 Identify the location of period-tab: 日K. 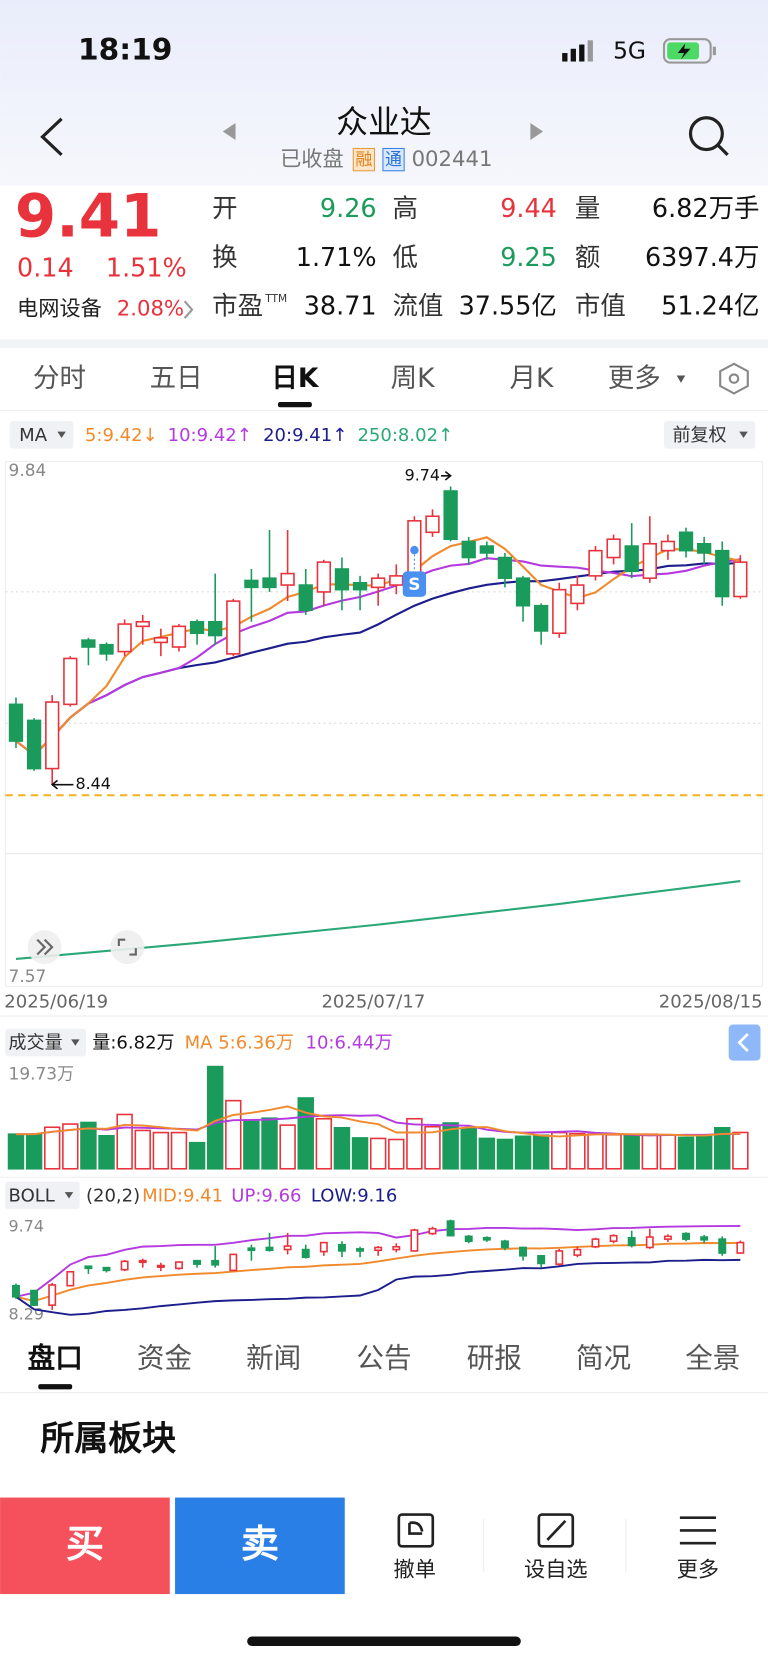
(295, 378).